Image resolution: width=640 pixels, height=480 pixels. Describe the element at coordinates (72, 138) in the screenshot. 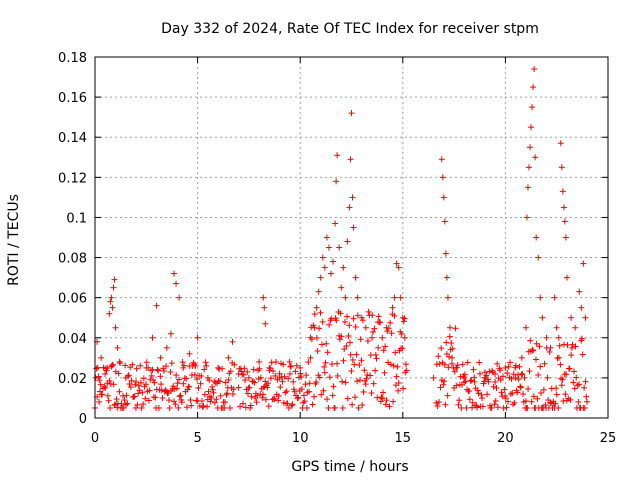

I see `y-tick-label: 0.14` at that location.